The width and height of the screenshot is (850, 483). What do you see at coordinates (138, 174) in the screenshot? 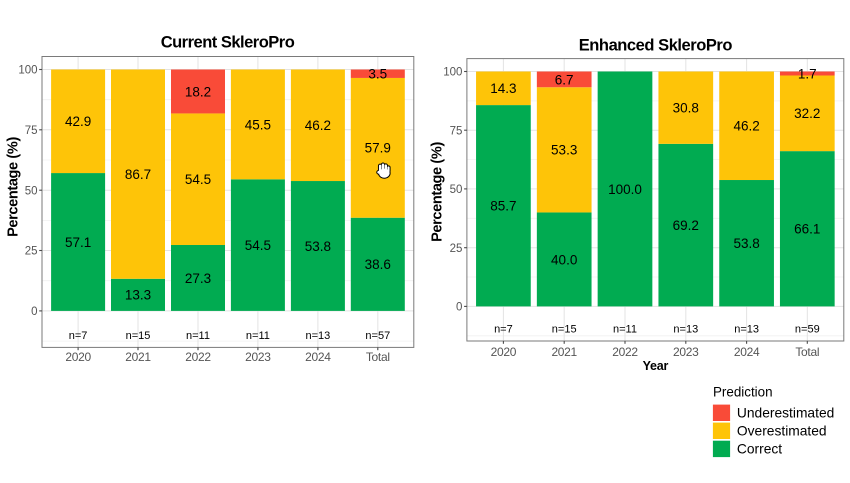
I see `svg-text: 86.7` at bounding box center [138, 174].